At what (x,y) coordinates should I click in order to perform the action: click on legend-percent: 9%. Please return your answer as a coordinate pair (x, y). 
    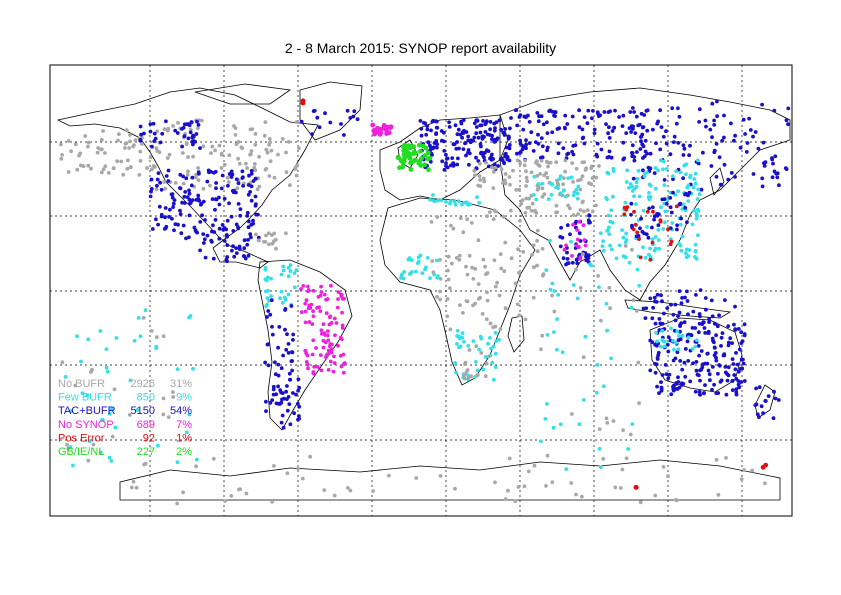
    Looking at the image, I should click on (184, 398).